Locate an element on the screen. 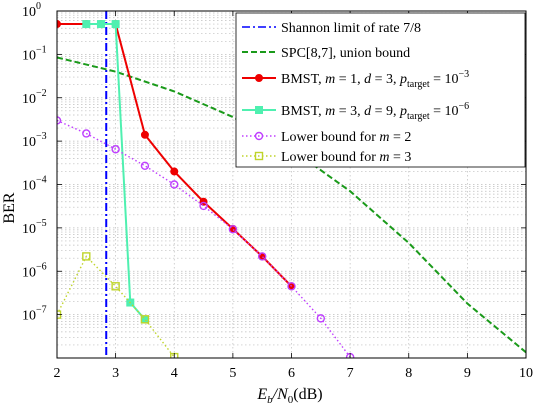 The width and height of the screenshot is (540, 407). x-axis-label: Eb/N0(dB) is located at coordinates (289, 396).